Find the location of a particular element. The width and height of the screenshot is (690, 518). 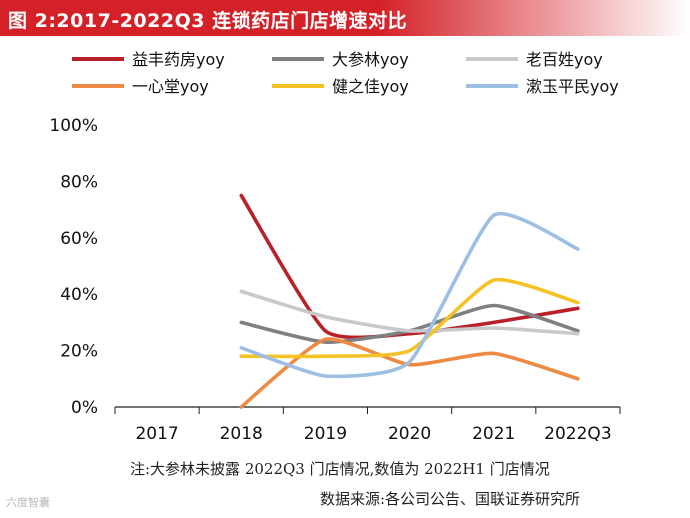

watermark: 六度智囊 is located at coordinates (28, 502).